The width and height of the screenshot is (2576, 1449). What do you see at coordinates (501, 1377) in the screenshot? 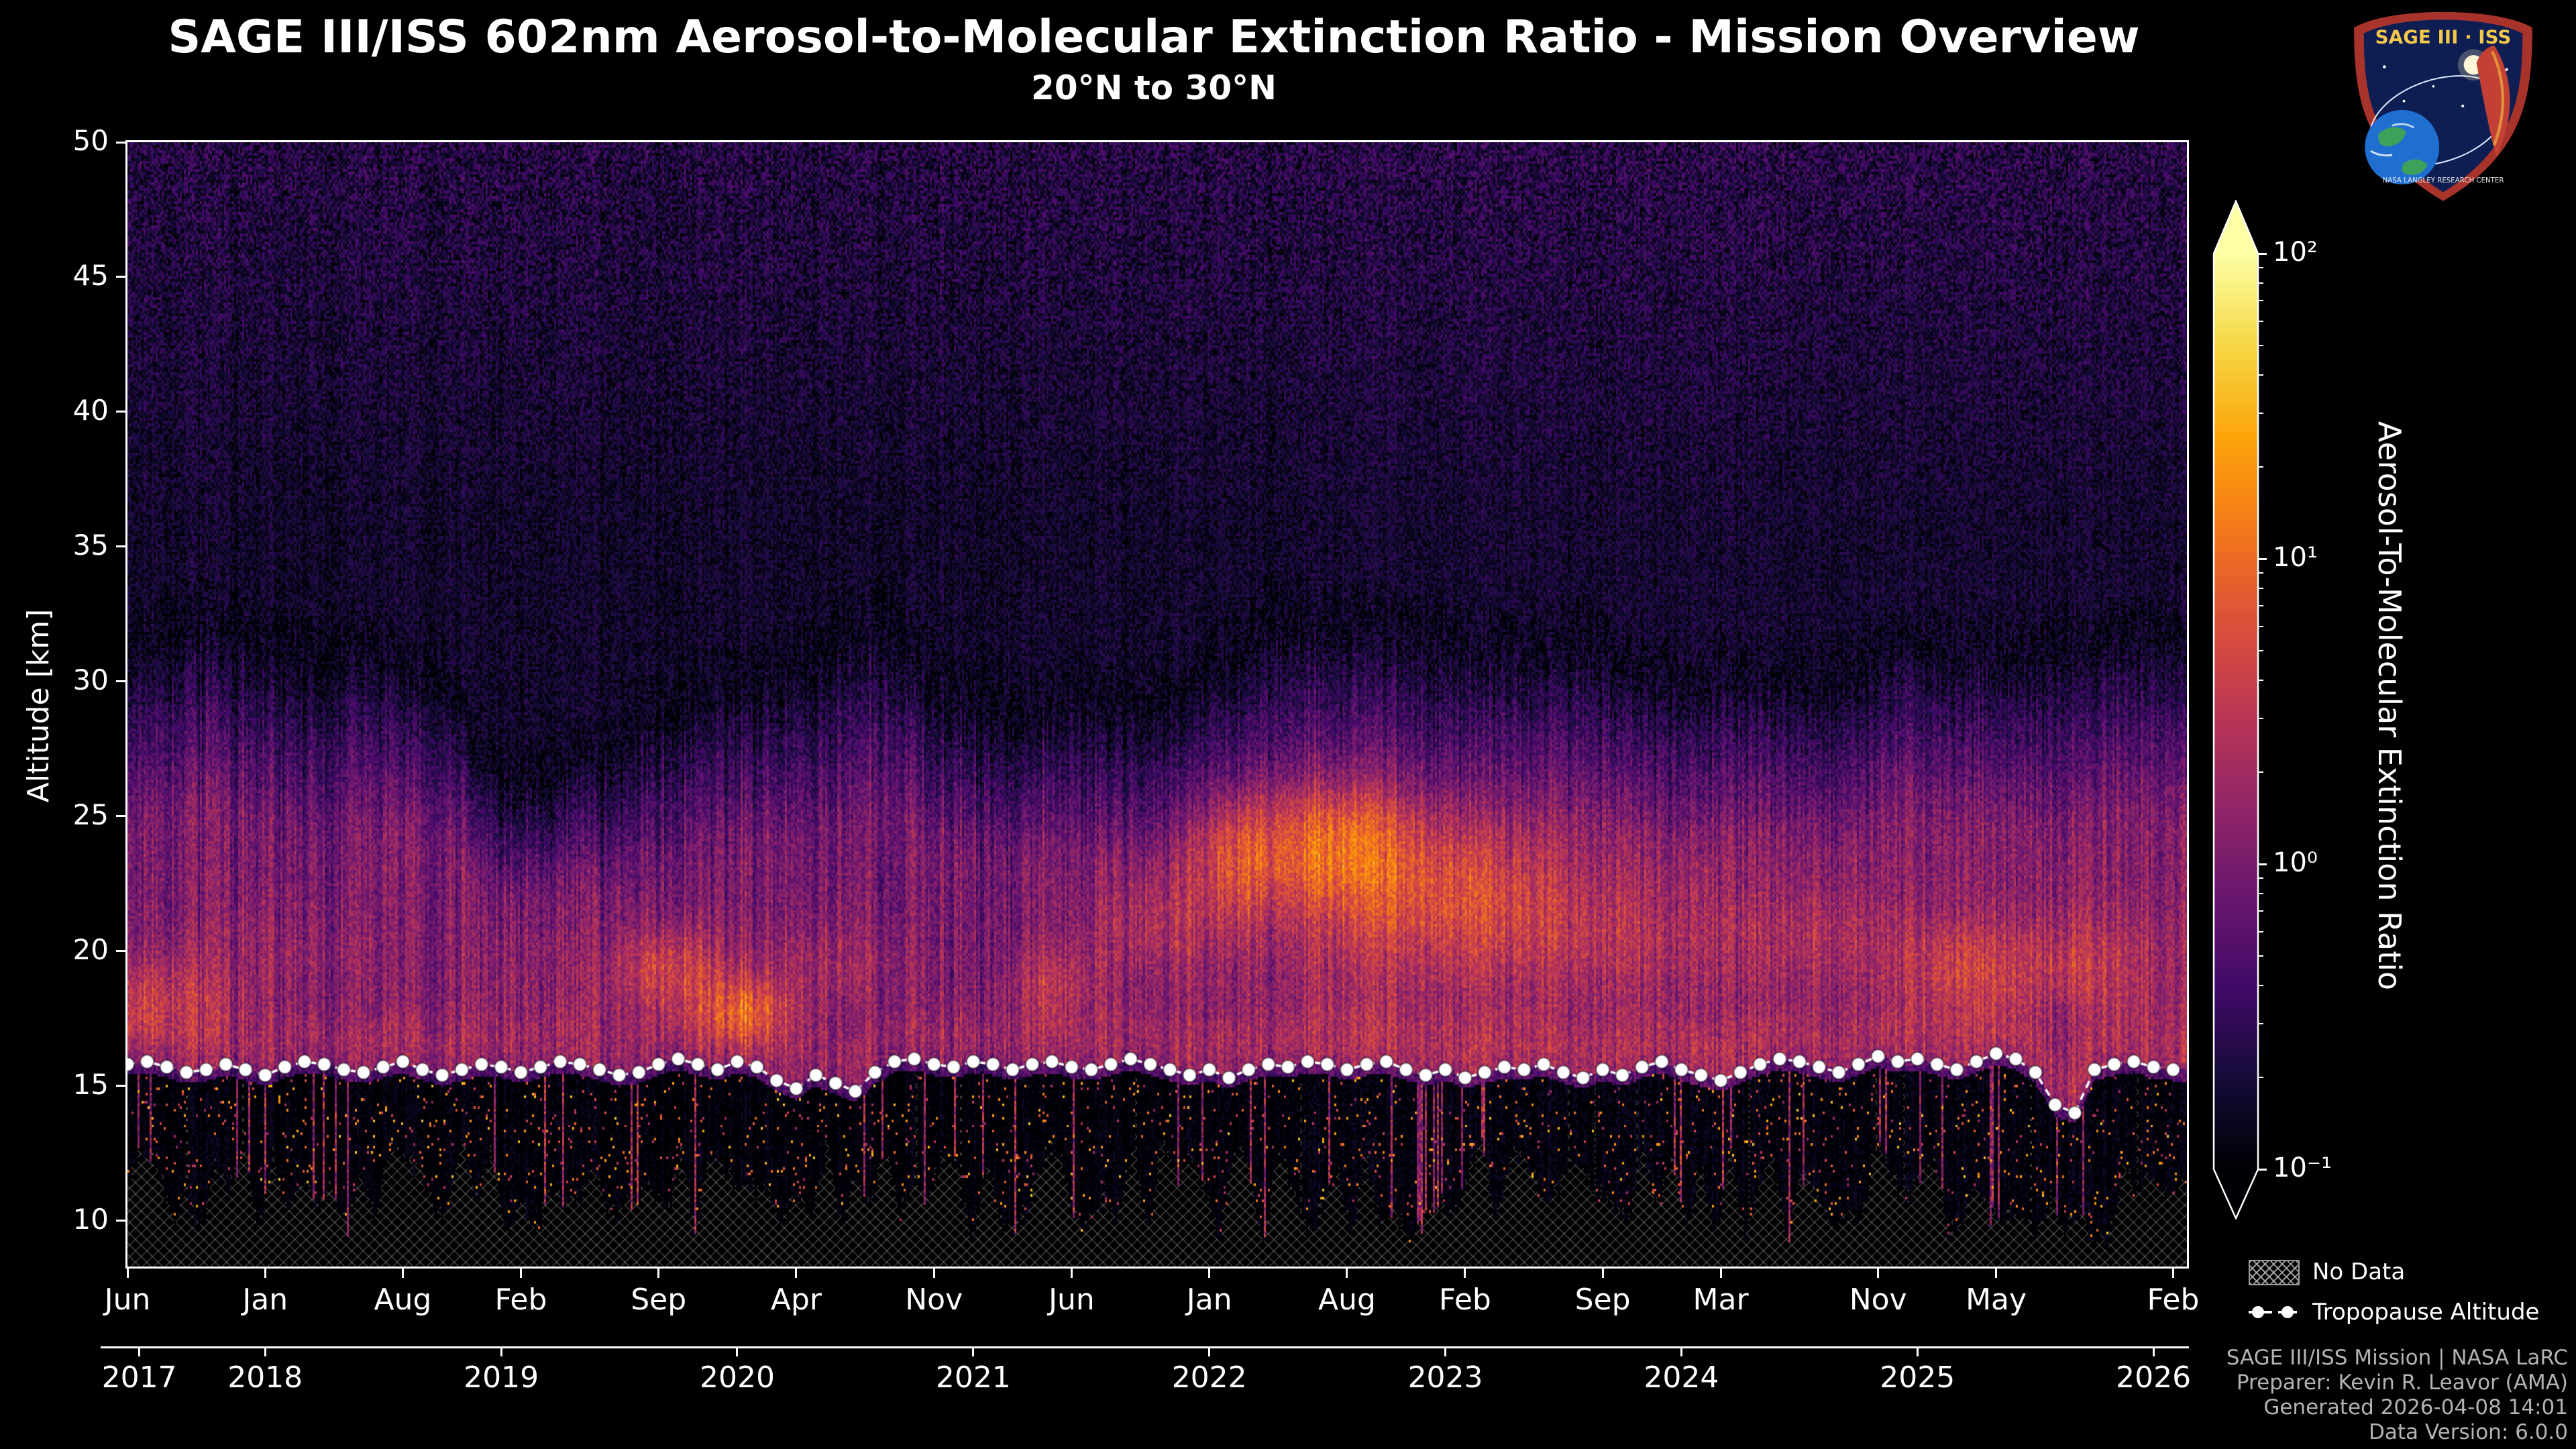
I see `year-label: 2019` at bounding box center [501, 1377].